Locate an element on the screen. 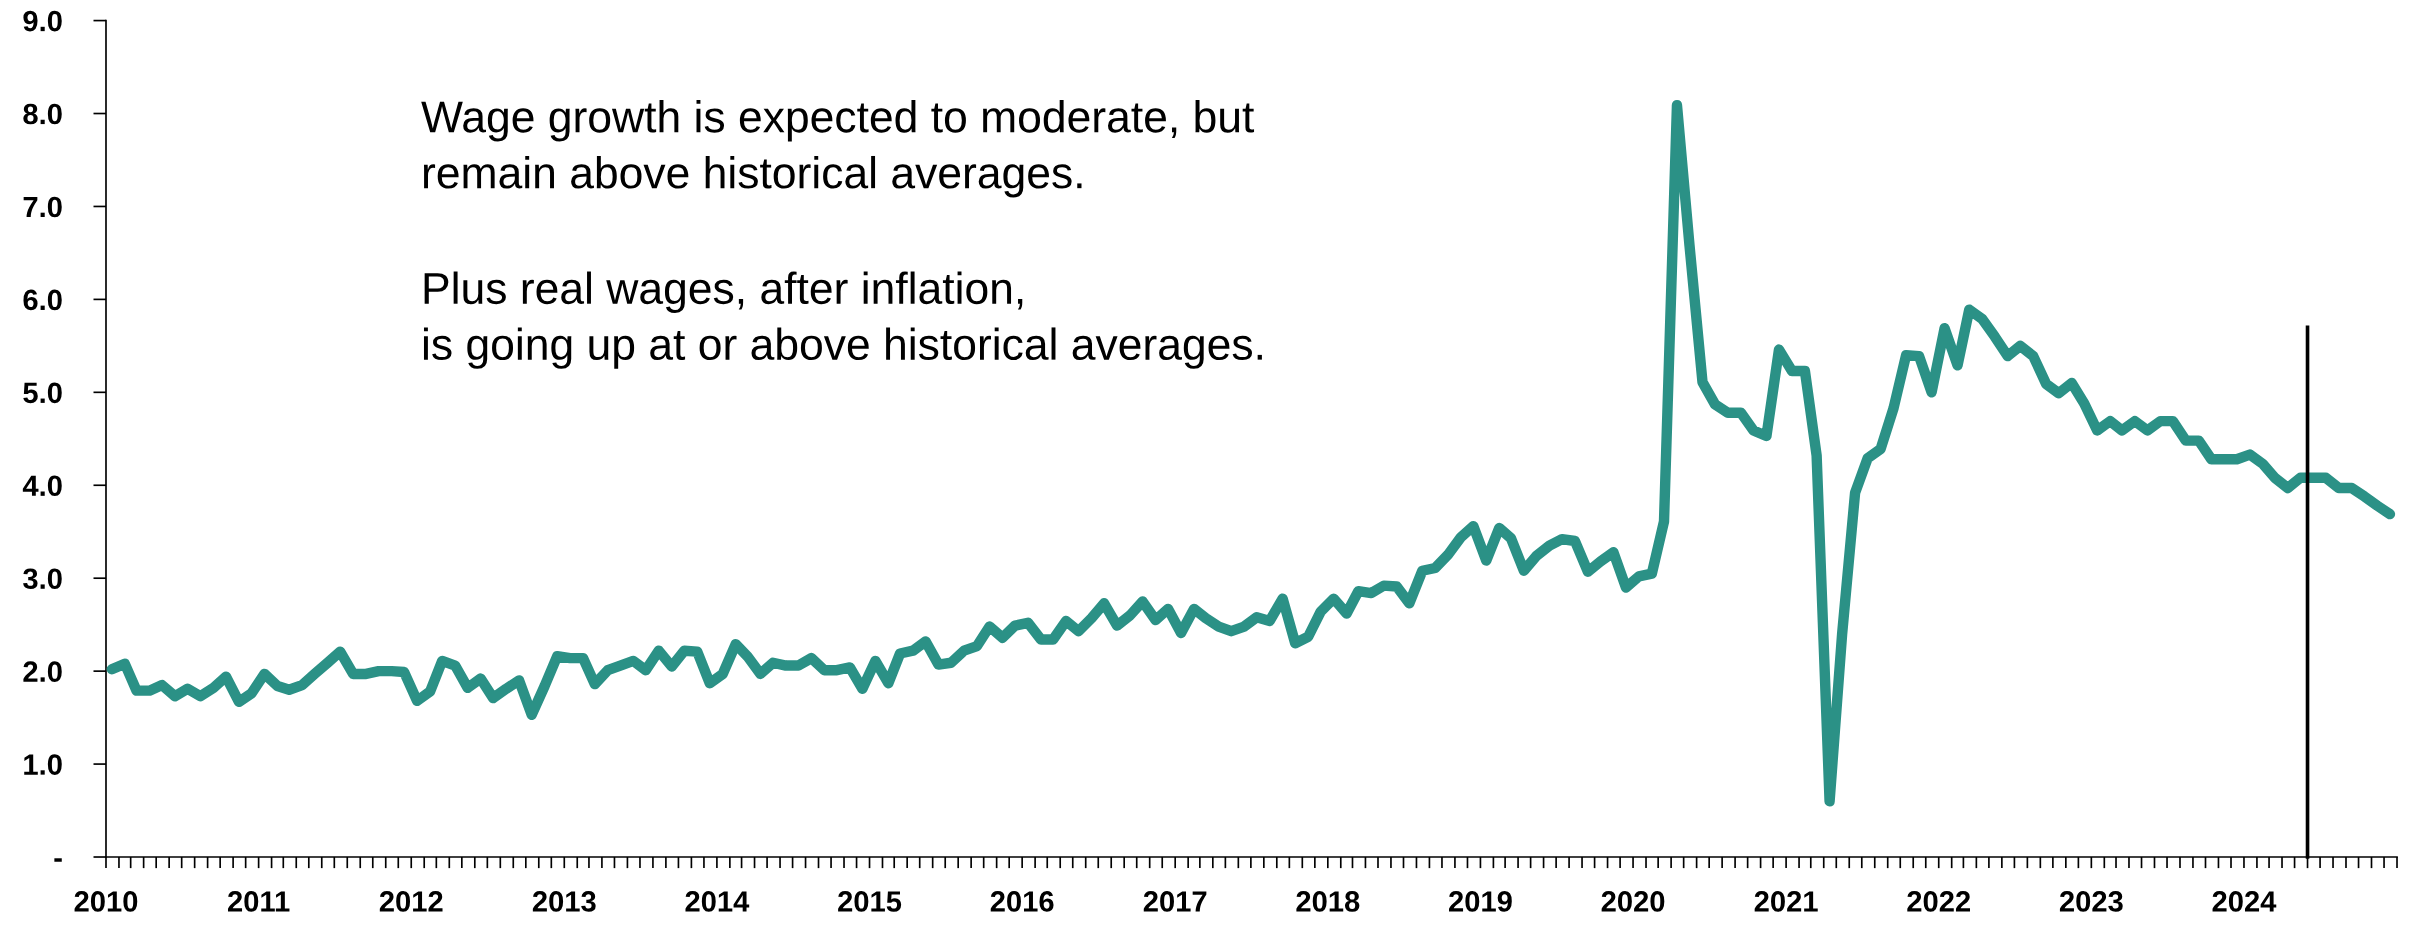  y-tick-label: 9.0 is located at coordinates (42, 21).